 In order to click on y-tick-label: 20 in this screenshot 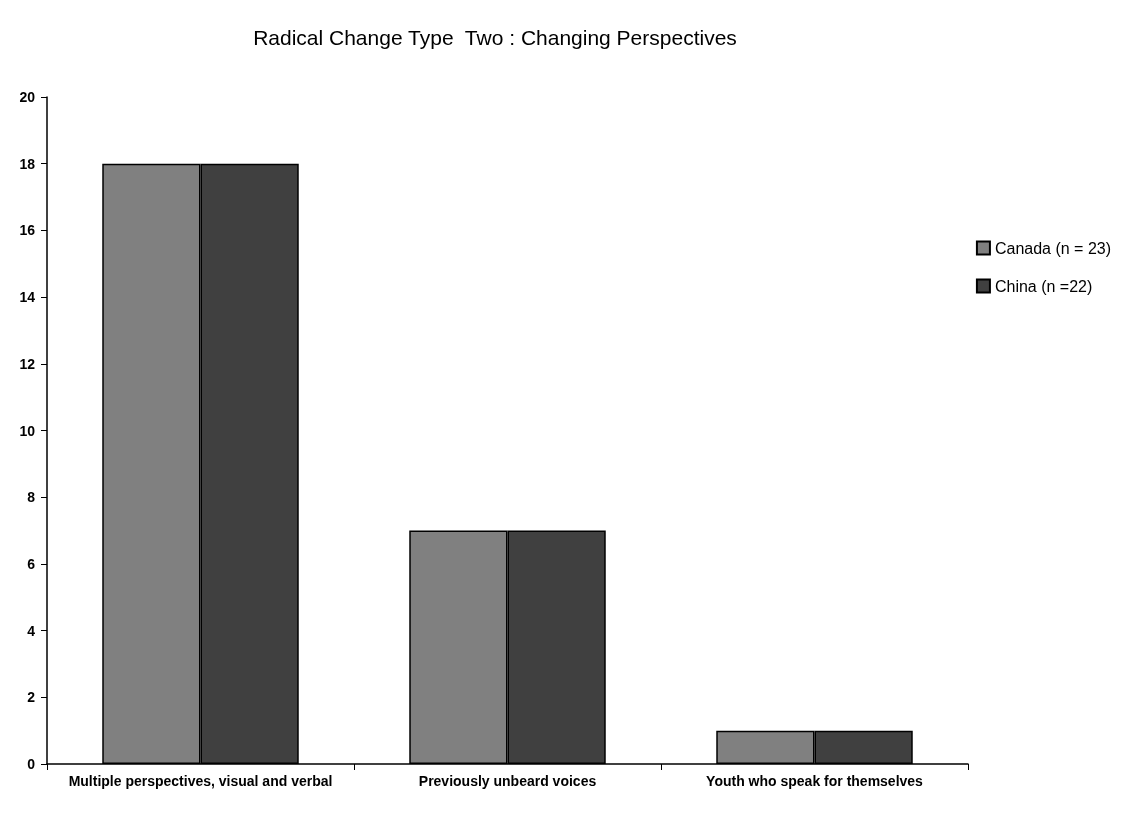, I will do `click(27, 97)`.